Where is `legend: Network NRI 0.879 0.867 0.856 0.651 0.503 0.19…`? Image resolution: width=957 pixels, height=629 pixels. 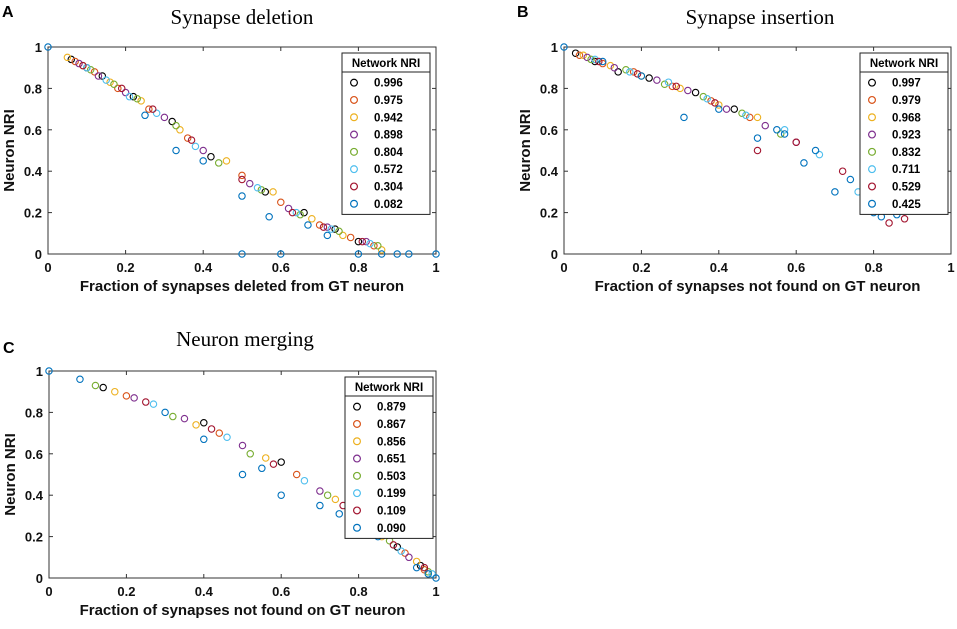
legend: Network NRI 0.879 0.867 0.856 0.651 0.503 0.19… is located at coordinates (389, 457).